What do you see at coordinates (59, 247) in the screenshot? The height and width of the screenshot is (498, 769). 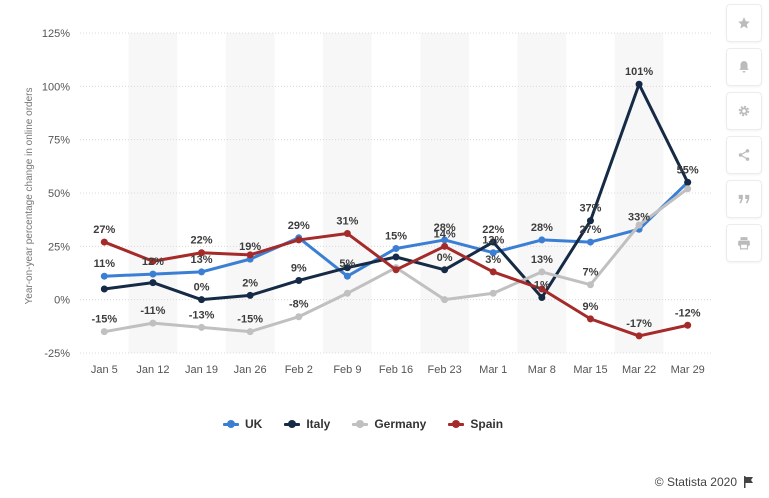 I see `y-tick-label: 25%` at bounding box center [59, 247].